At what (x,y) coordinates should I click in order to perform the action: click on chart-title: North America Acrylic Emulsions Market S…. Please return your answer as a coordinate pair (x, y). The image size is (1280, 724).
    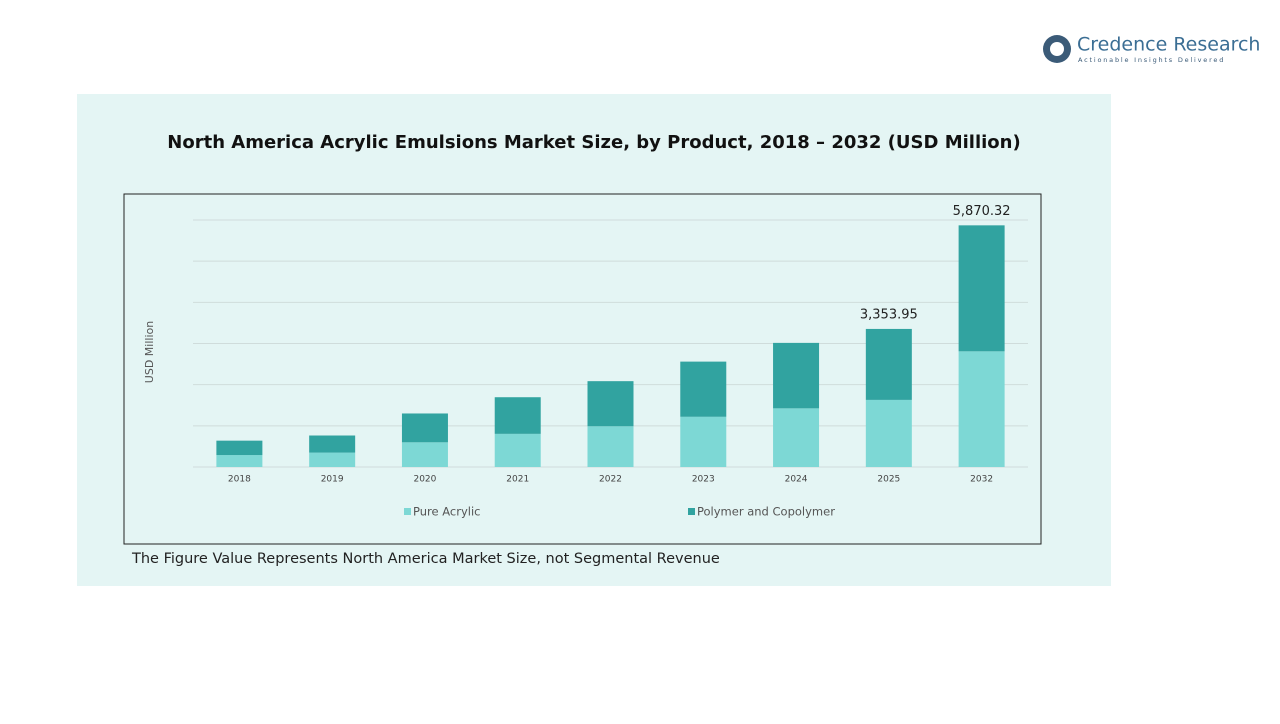
    Looking at the image, I should click on (593, 142).